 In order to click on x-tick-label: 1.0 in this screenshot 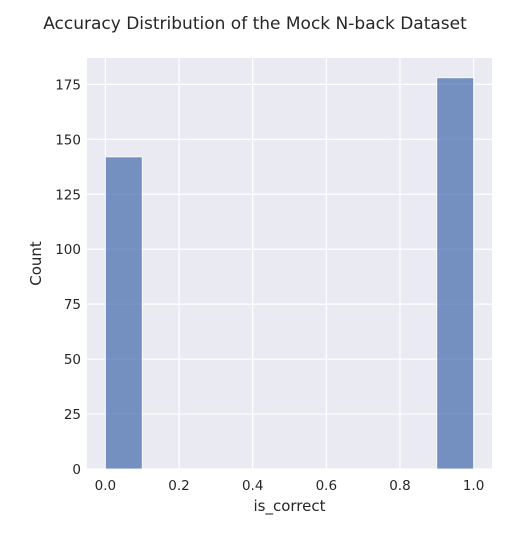, I will do `click(473, 486)`.